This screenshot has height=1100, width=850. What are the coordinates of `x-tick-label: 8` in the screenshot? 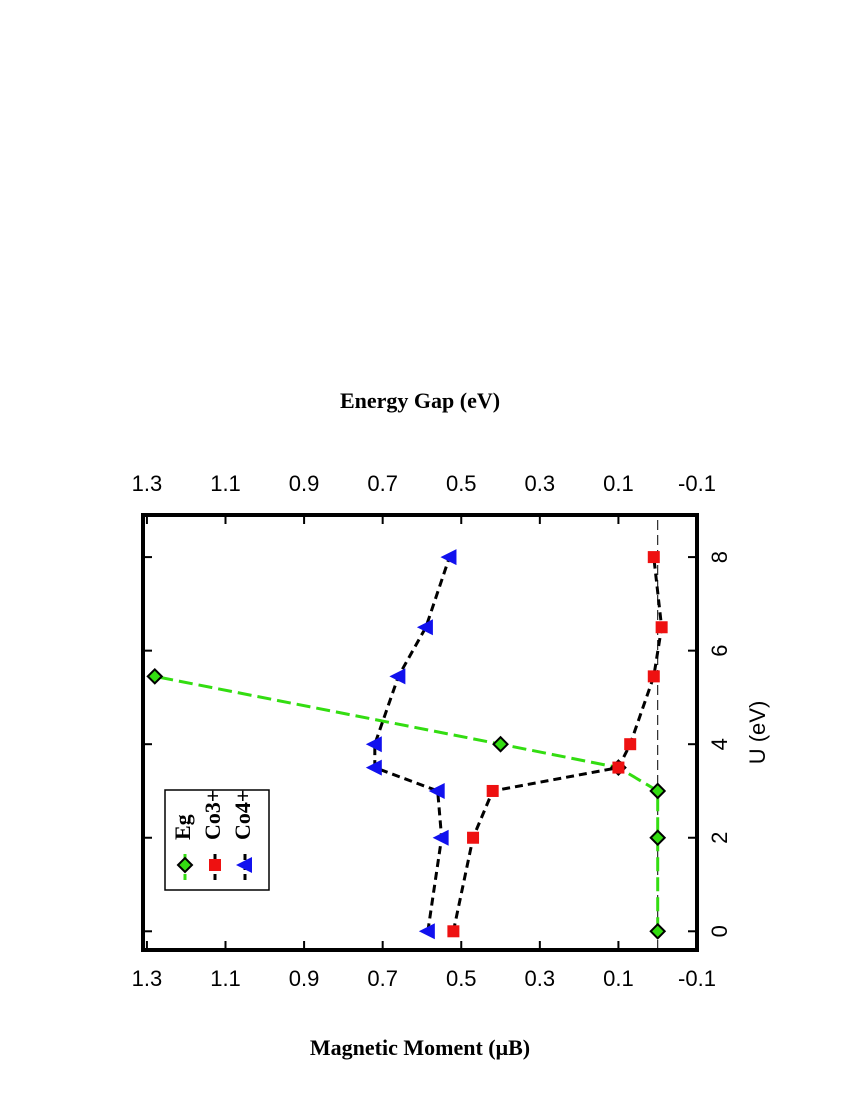 It's located at (719, 557).